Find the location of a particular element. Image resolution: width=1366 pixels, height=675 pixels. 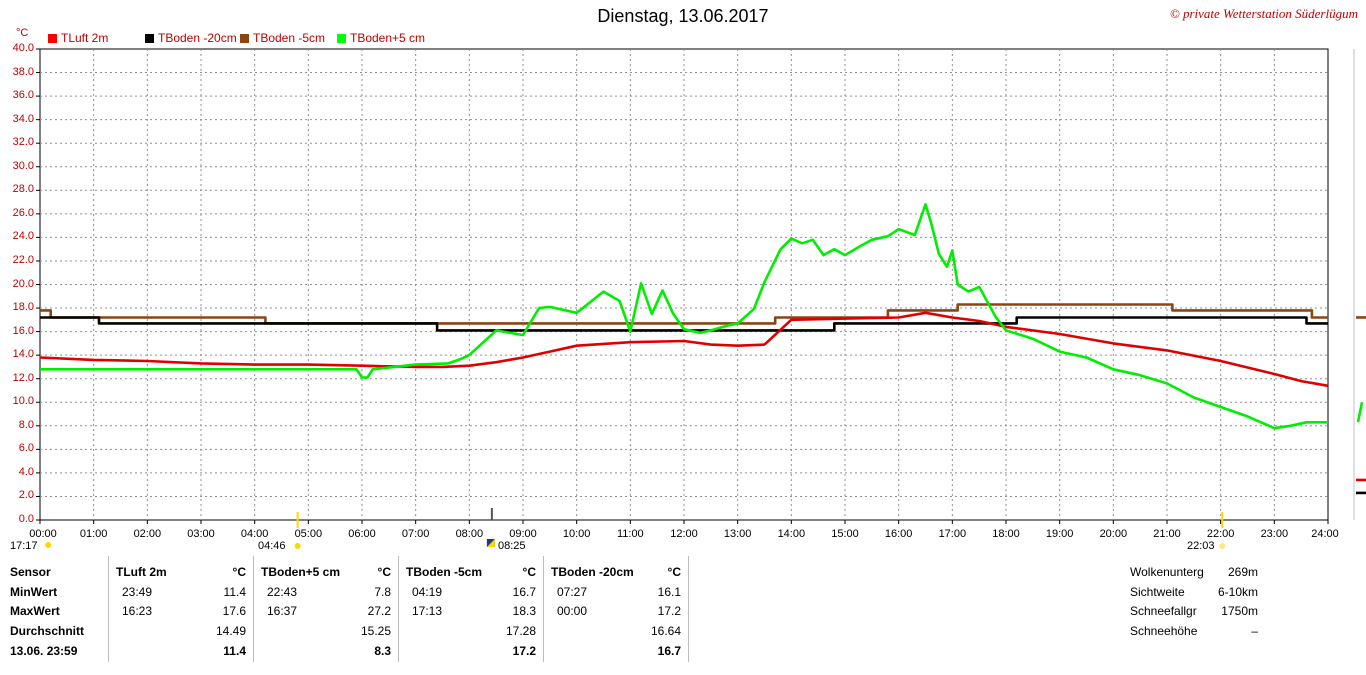

legend-label-tluft: TLuft 2m is located at coordinates (85, 38).